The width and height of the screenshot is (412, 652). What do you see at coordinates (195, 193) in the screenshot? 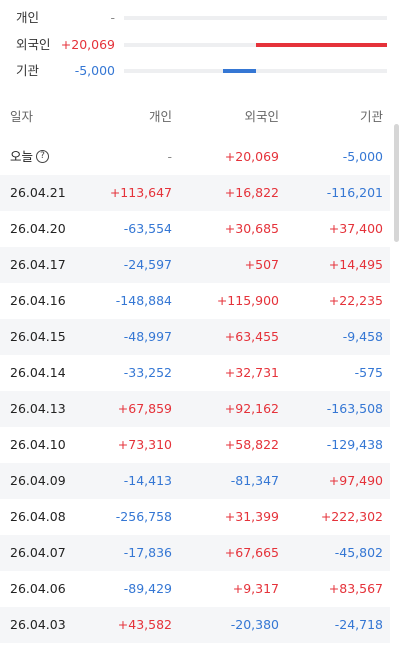
I see `table-row: 26.04.21 +113,647 +16,822 -116,201` at bounding box center [195, 193].